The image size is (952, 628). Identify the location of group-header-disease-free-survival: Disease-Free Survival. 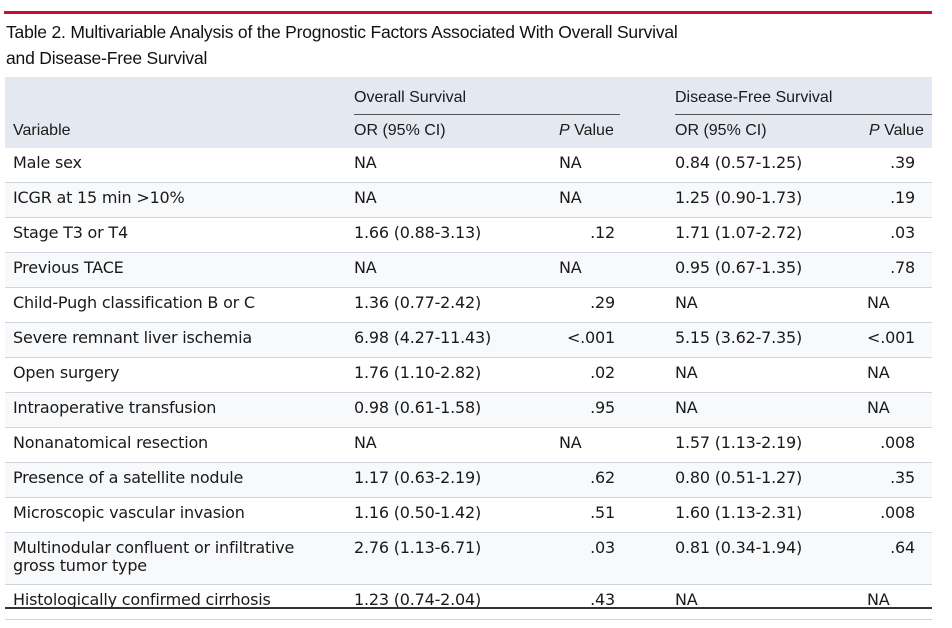
(754, 97).